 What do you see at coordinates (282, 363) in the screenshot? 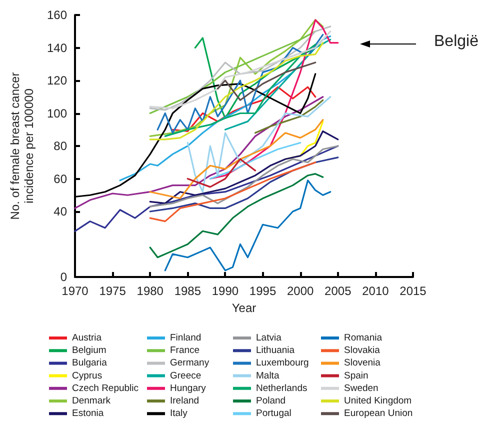
I see `legend-label: Luxembourg` at bounding box center [282, 363].